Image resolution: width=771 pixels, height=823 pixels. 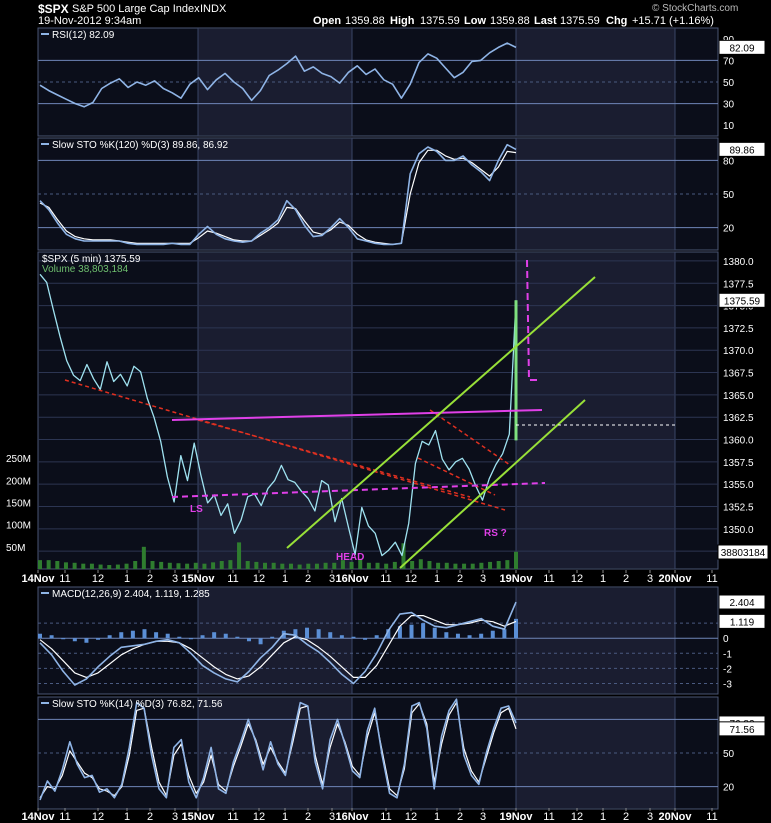 What do you see at coordinates (738, 351) in the screenshot?
I see `price-tick: 1370.0` at bounding box center [738, 351].